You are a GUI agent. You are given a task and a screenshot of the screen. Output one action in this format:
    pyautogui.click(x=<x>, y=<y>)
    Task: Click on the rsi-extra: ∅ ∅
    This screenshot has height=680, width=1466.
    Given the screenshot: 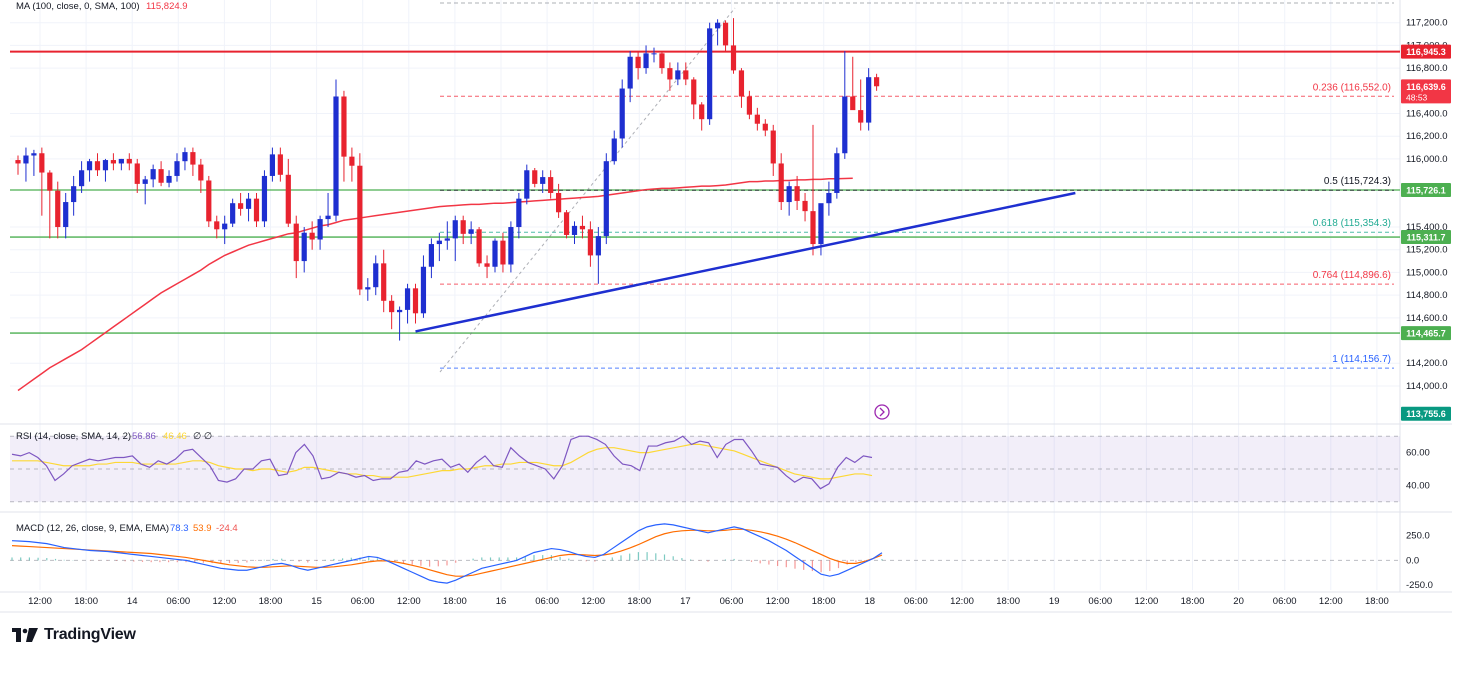 What is the action you would take?
    pyautogui.click(x=202, y=436)
    